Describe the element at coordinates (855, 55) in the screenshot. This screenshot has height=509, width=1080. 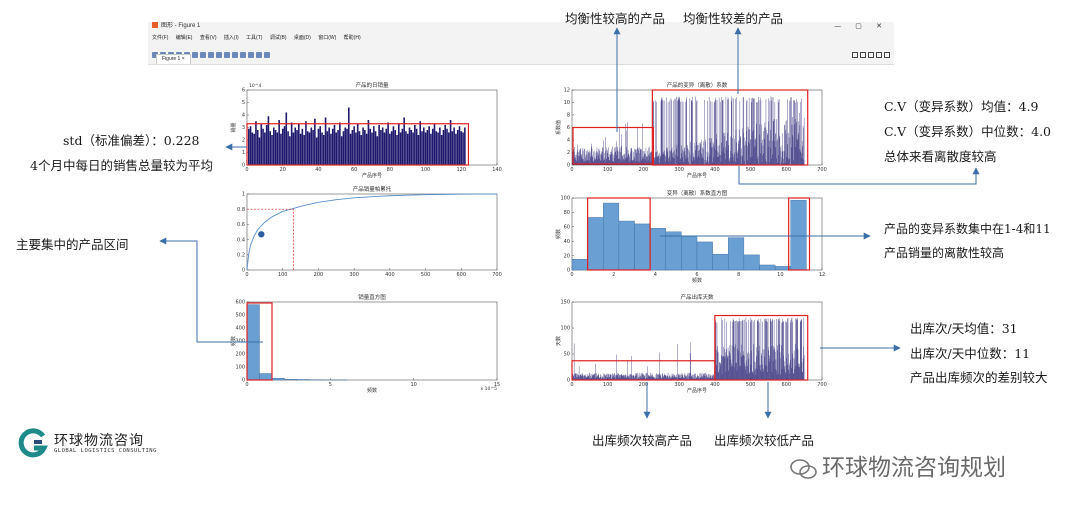
I see `tile-icon` at that location.